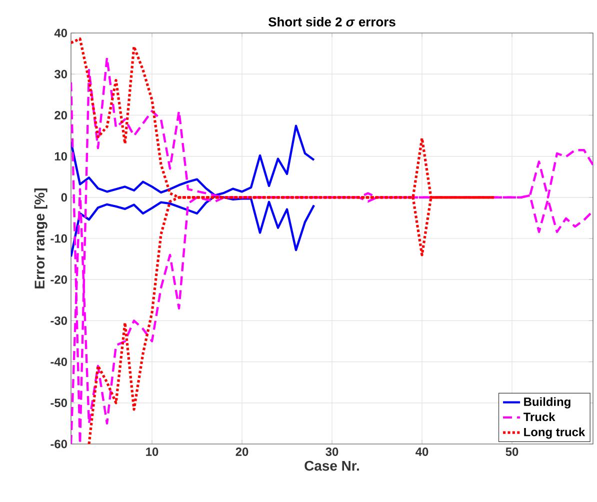 This screenshot has width=597, height=502. Describe the element at coordinates (332, 452) in the screenshot. I see `x-tick-label: 30` at that location.